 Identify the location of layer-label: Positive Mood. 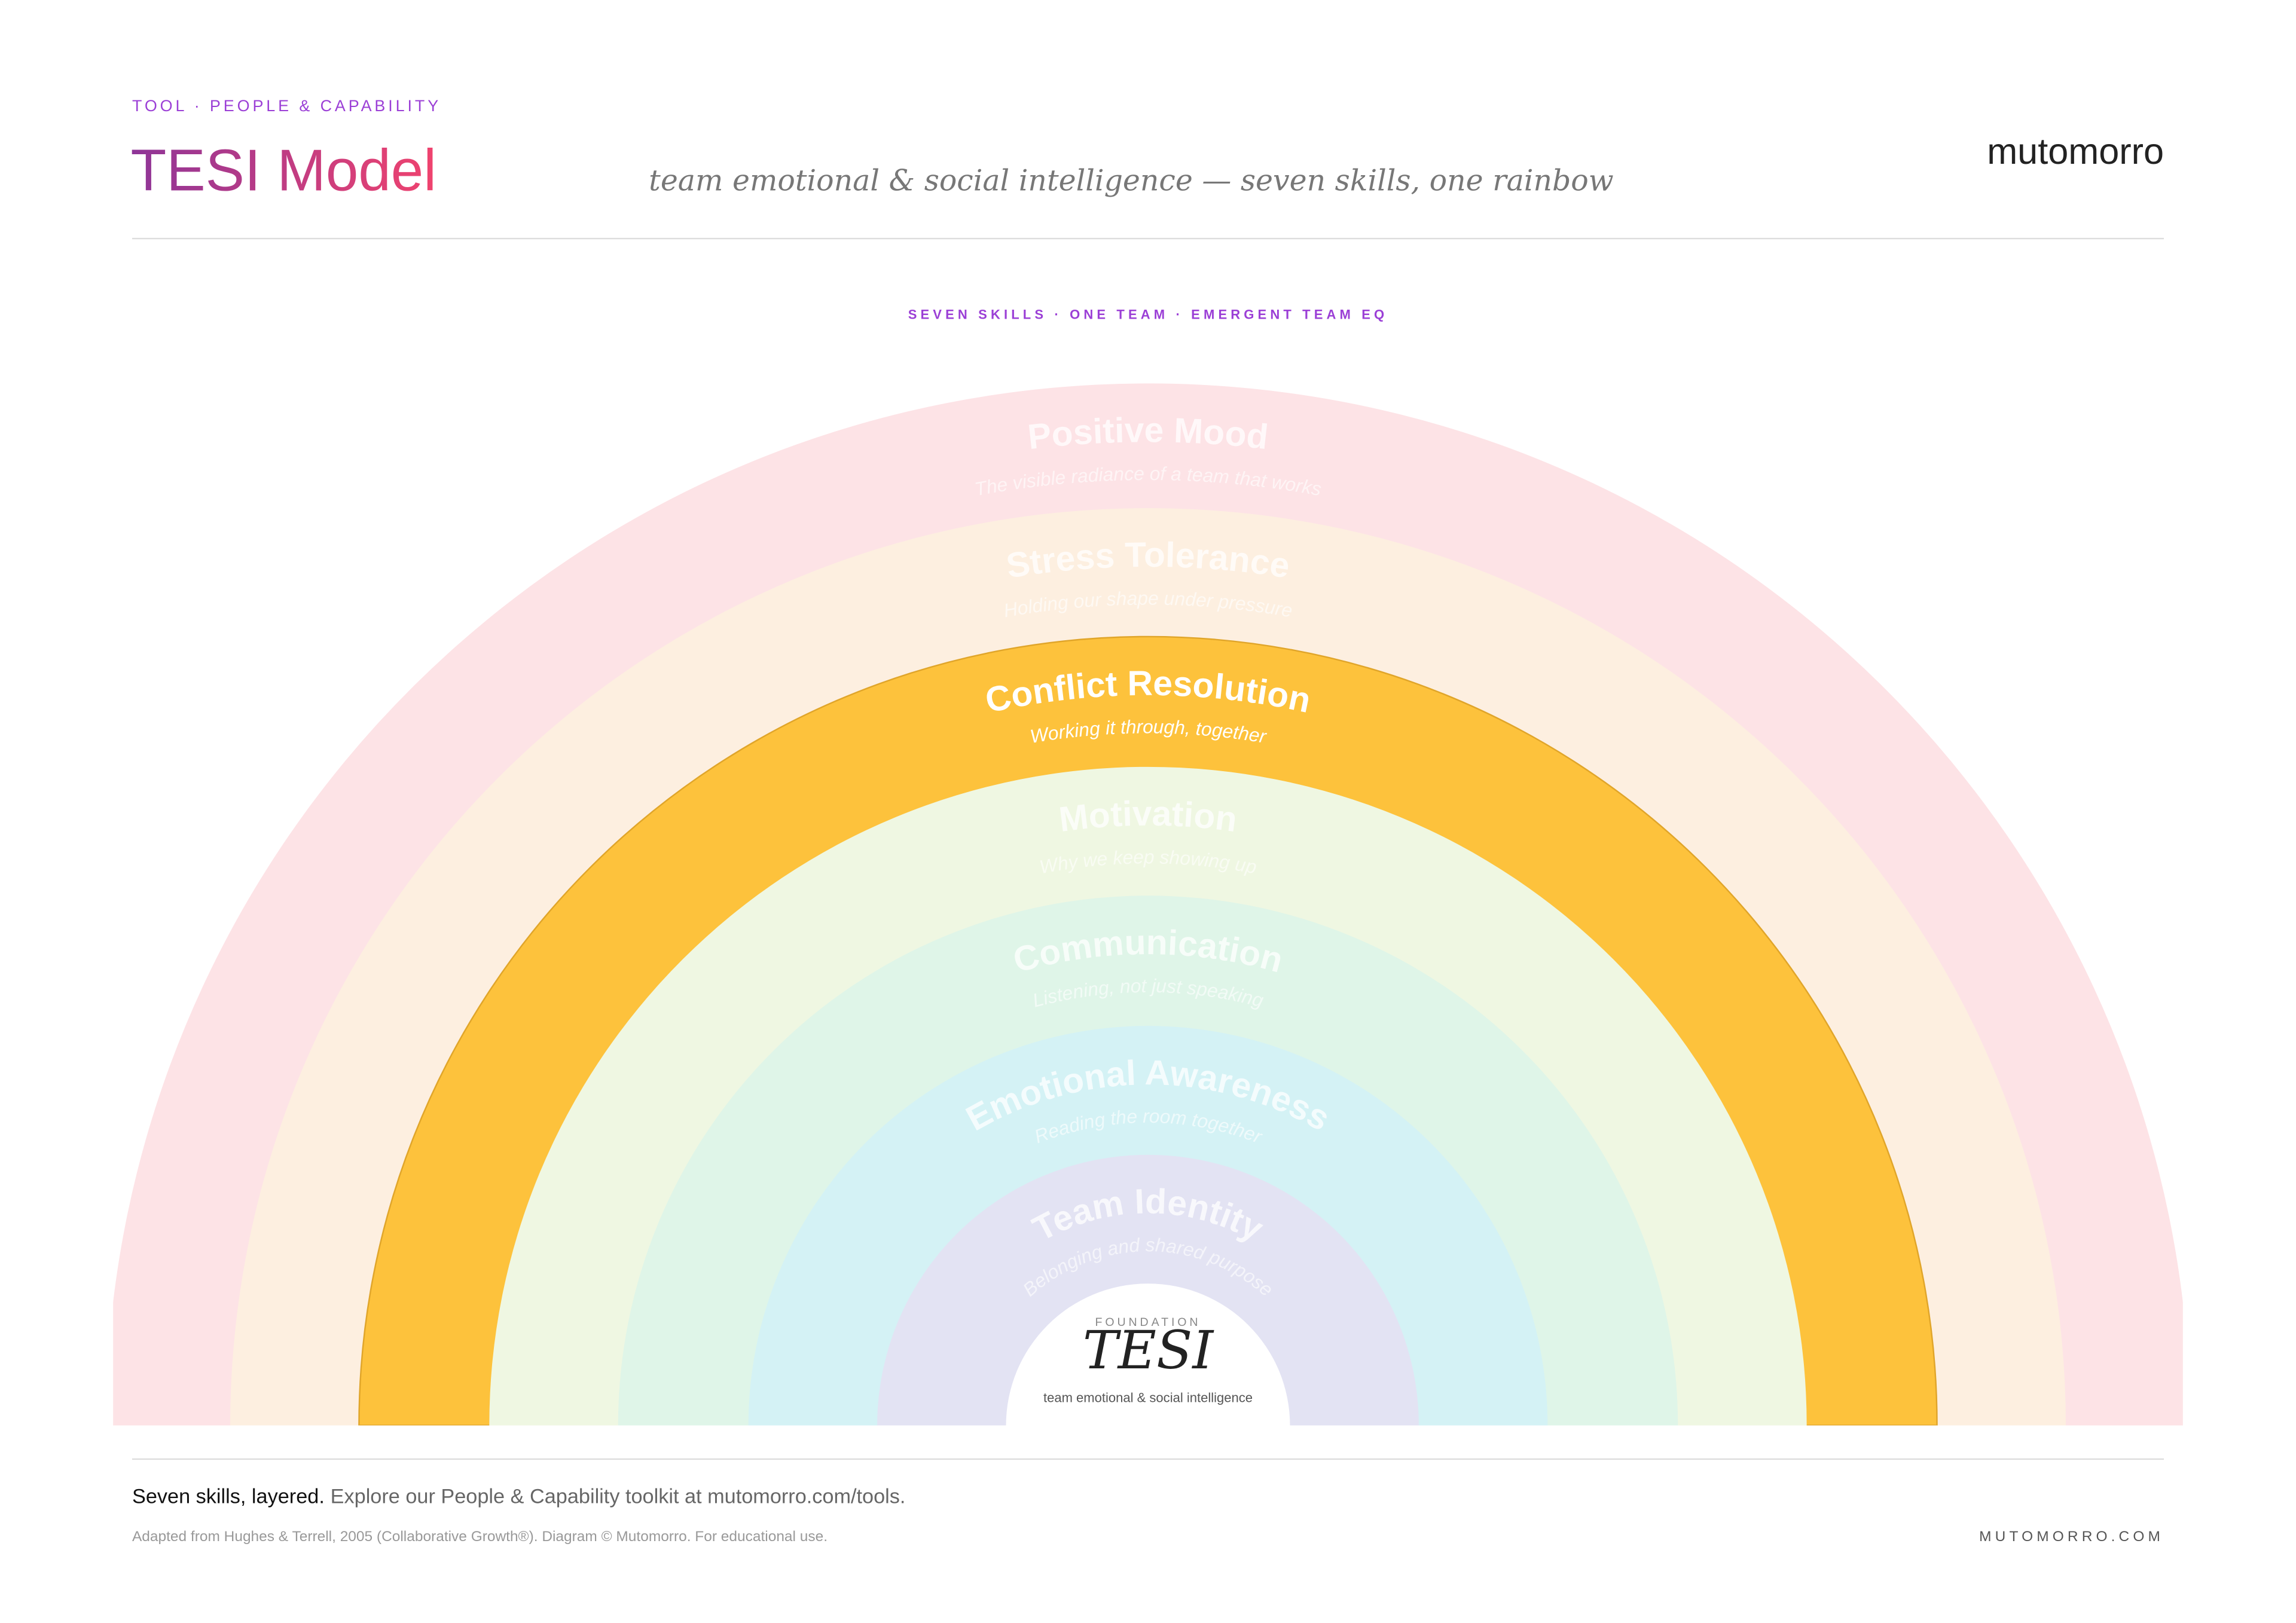
(1148, 434).